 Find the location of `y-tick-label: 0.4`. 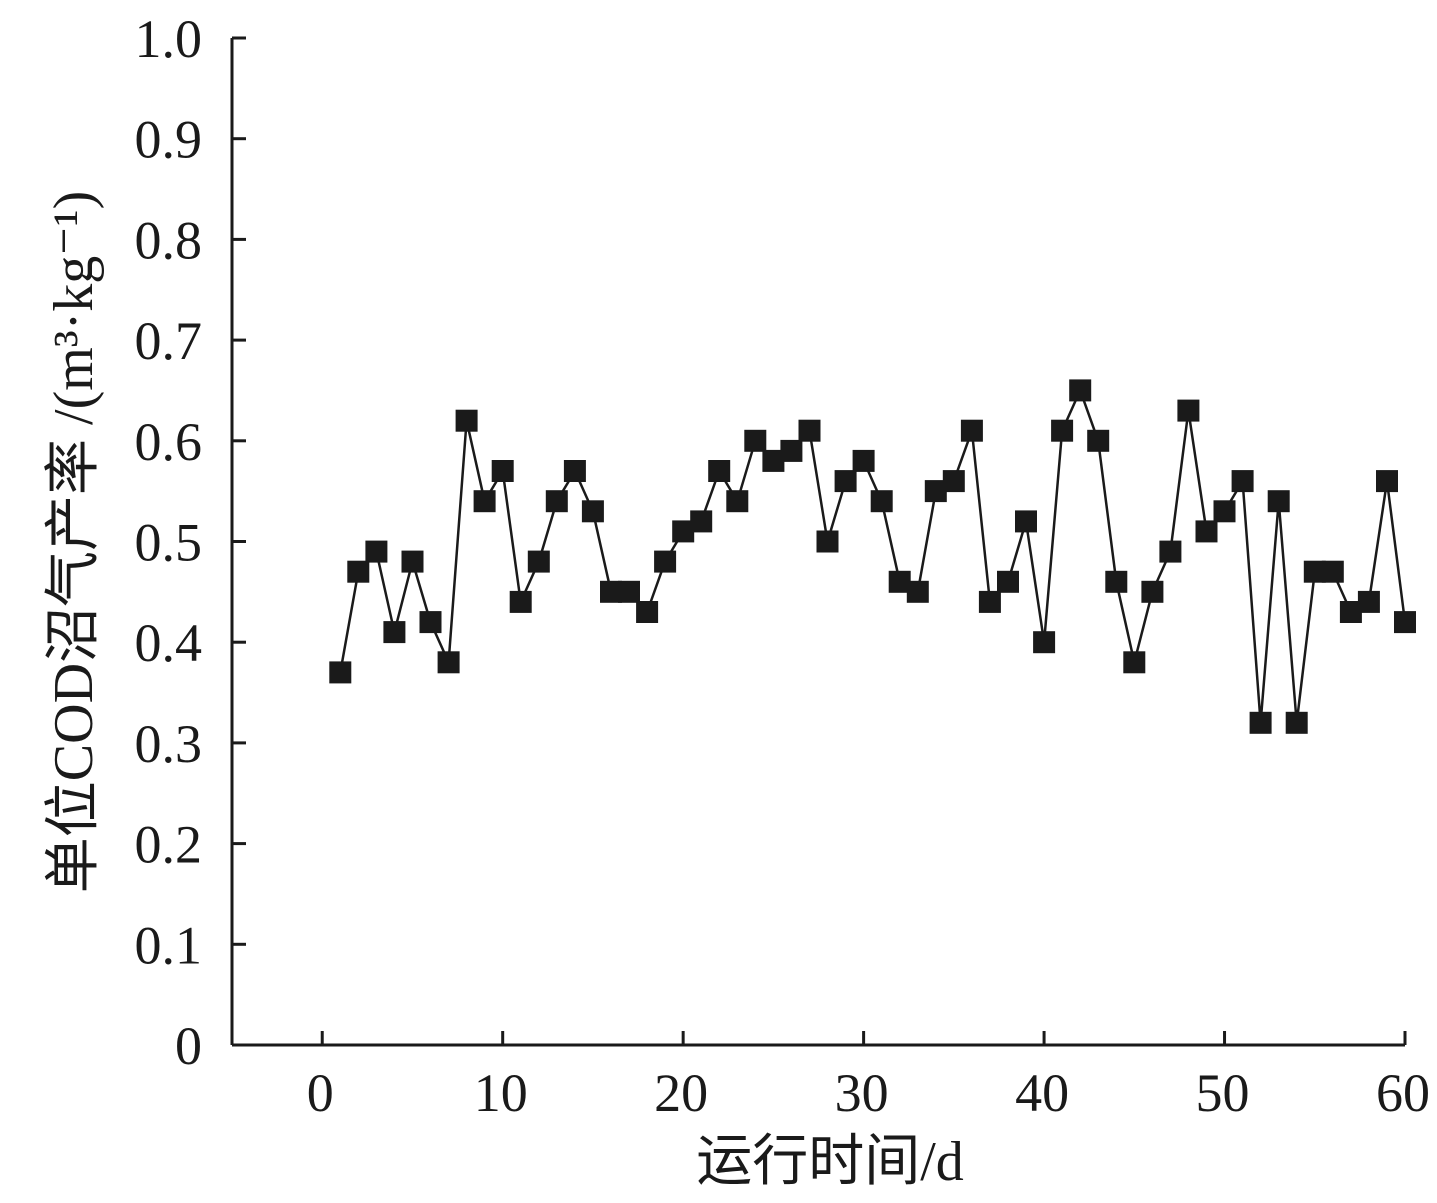

y-tick-label: 0.4 is located at coordinates (169, 643).